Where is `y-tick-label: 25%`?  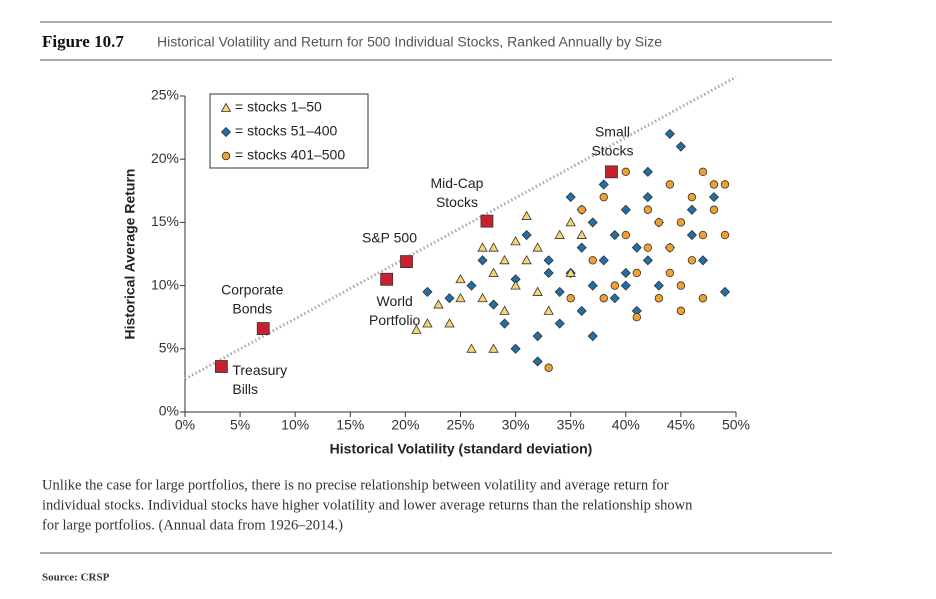
y-tick-label: 25% is located at coordinates (165, 95).